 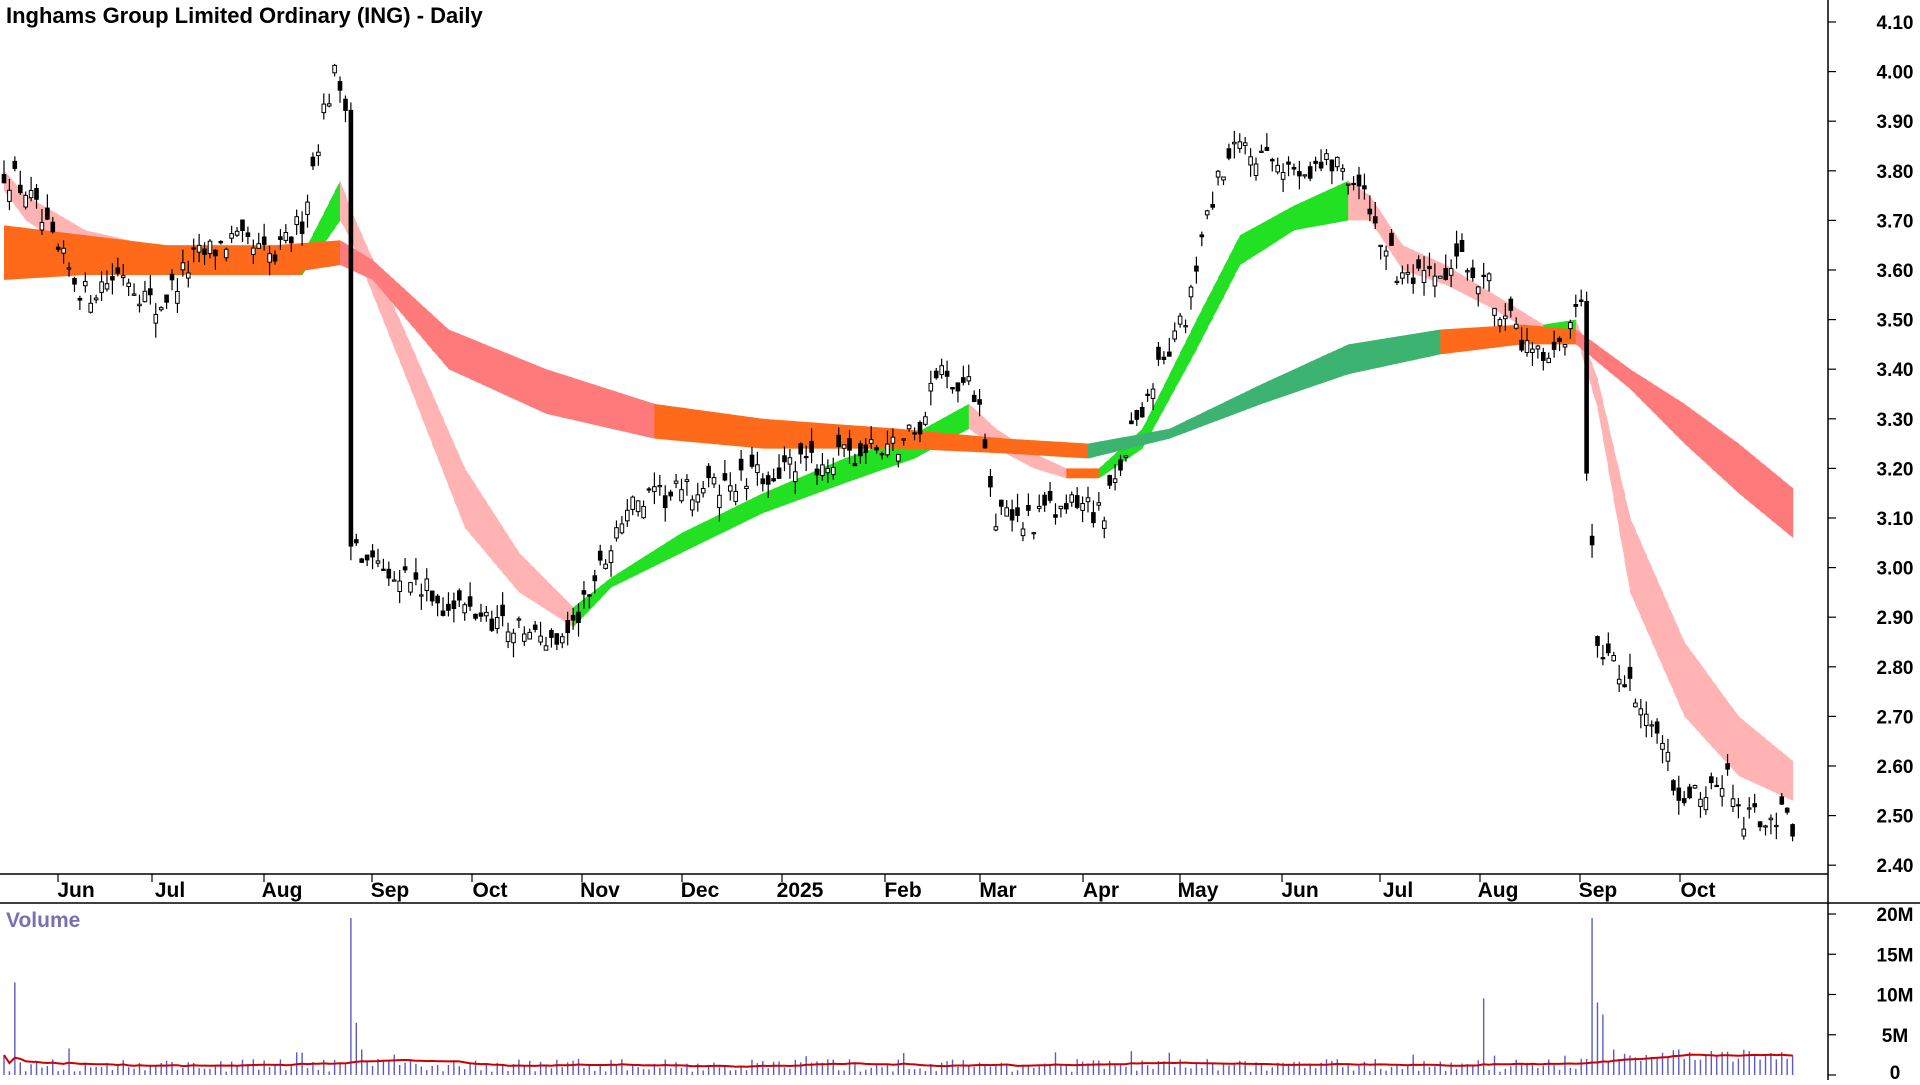 What do you see at coordinates (800, 890) in the screenshot?
I see `month-label: 2025` at bounding box center [800, 890].